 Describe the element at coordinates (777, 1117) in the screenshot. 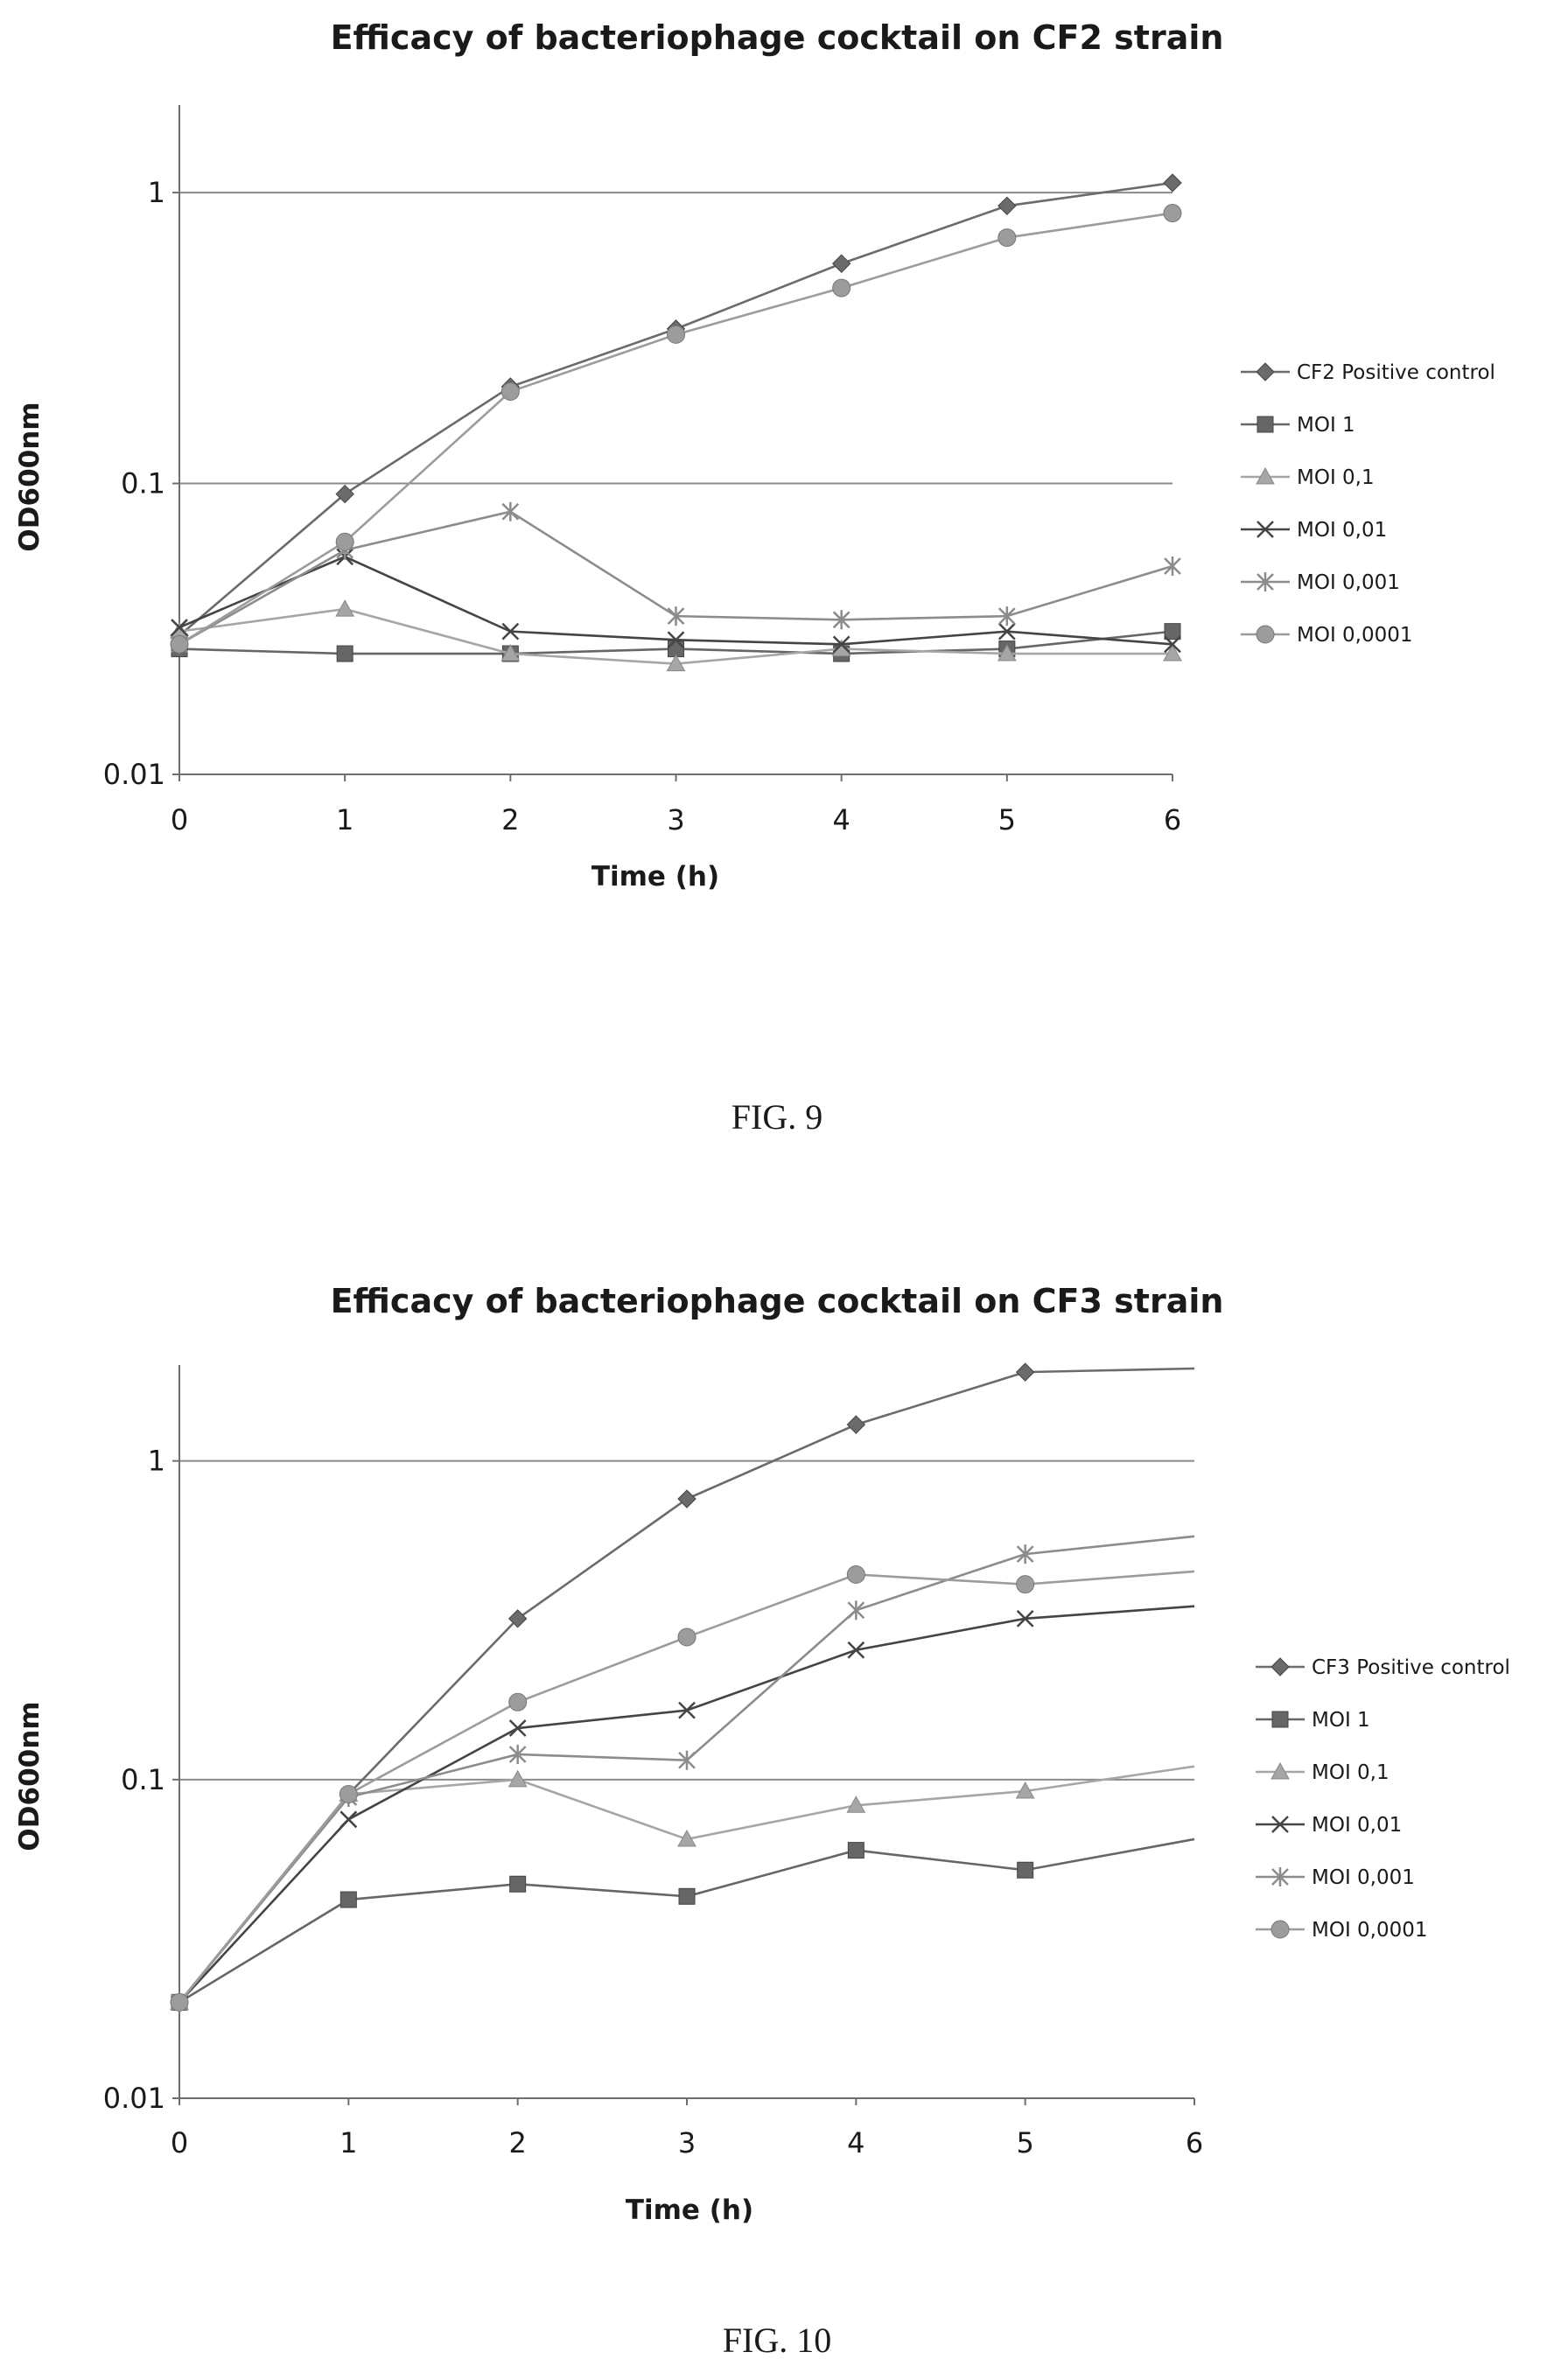

I see `figure-caption: FIG. 9` at that location.